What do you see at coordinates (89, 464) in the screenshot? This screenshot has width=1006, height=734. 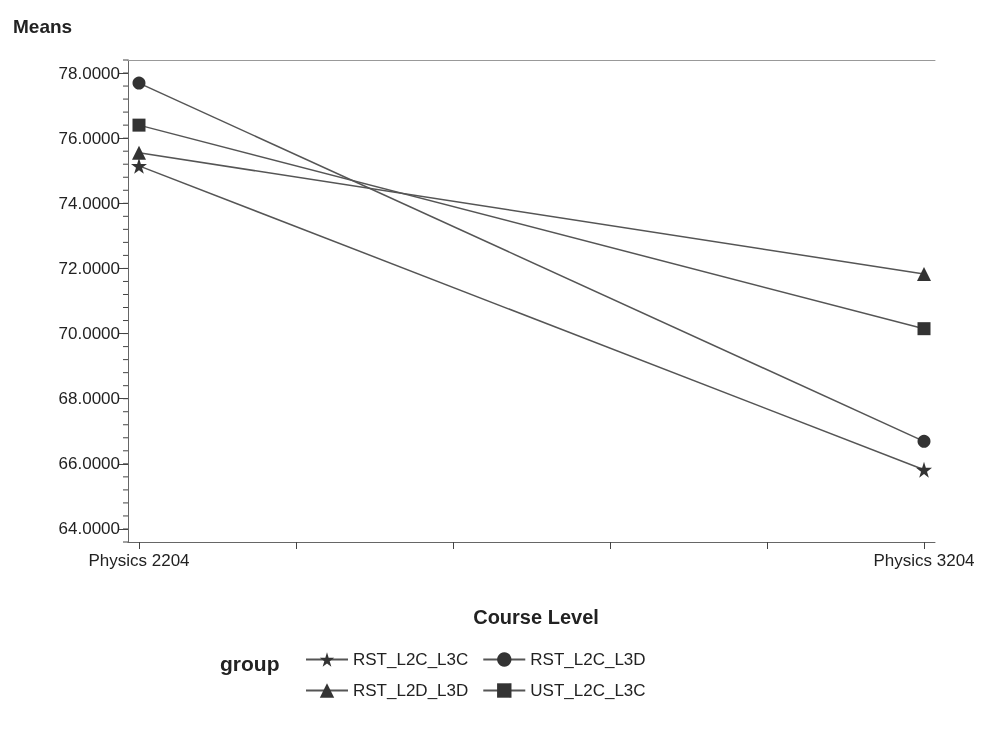 I see `y-tick-label: 66.0000` at bounding box center [89, 464].